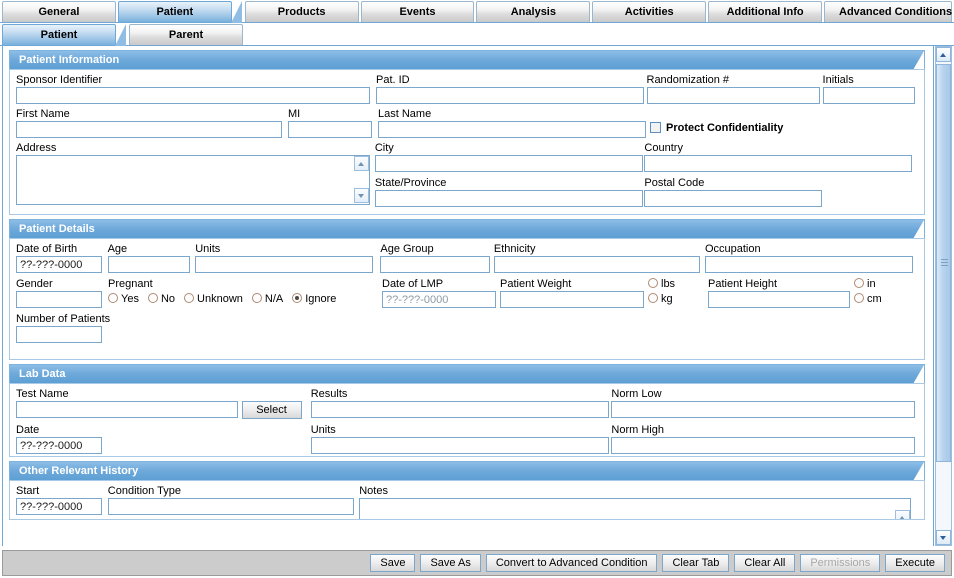  I want to click on state-province-input, so click(508, 198).